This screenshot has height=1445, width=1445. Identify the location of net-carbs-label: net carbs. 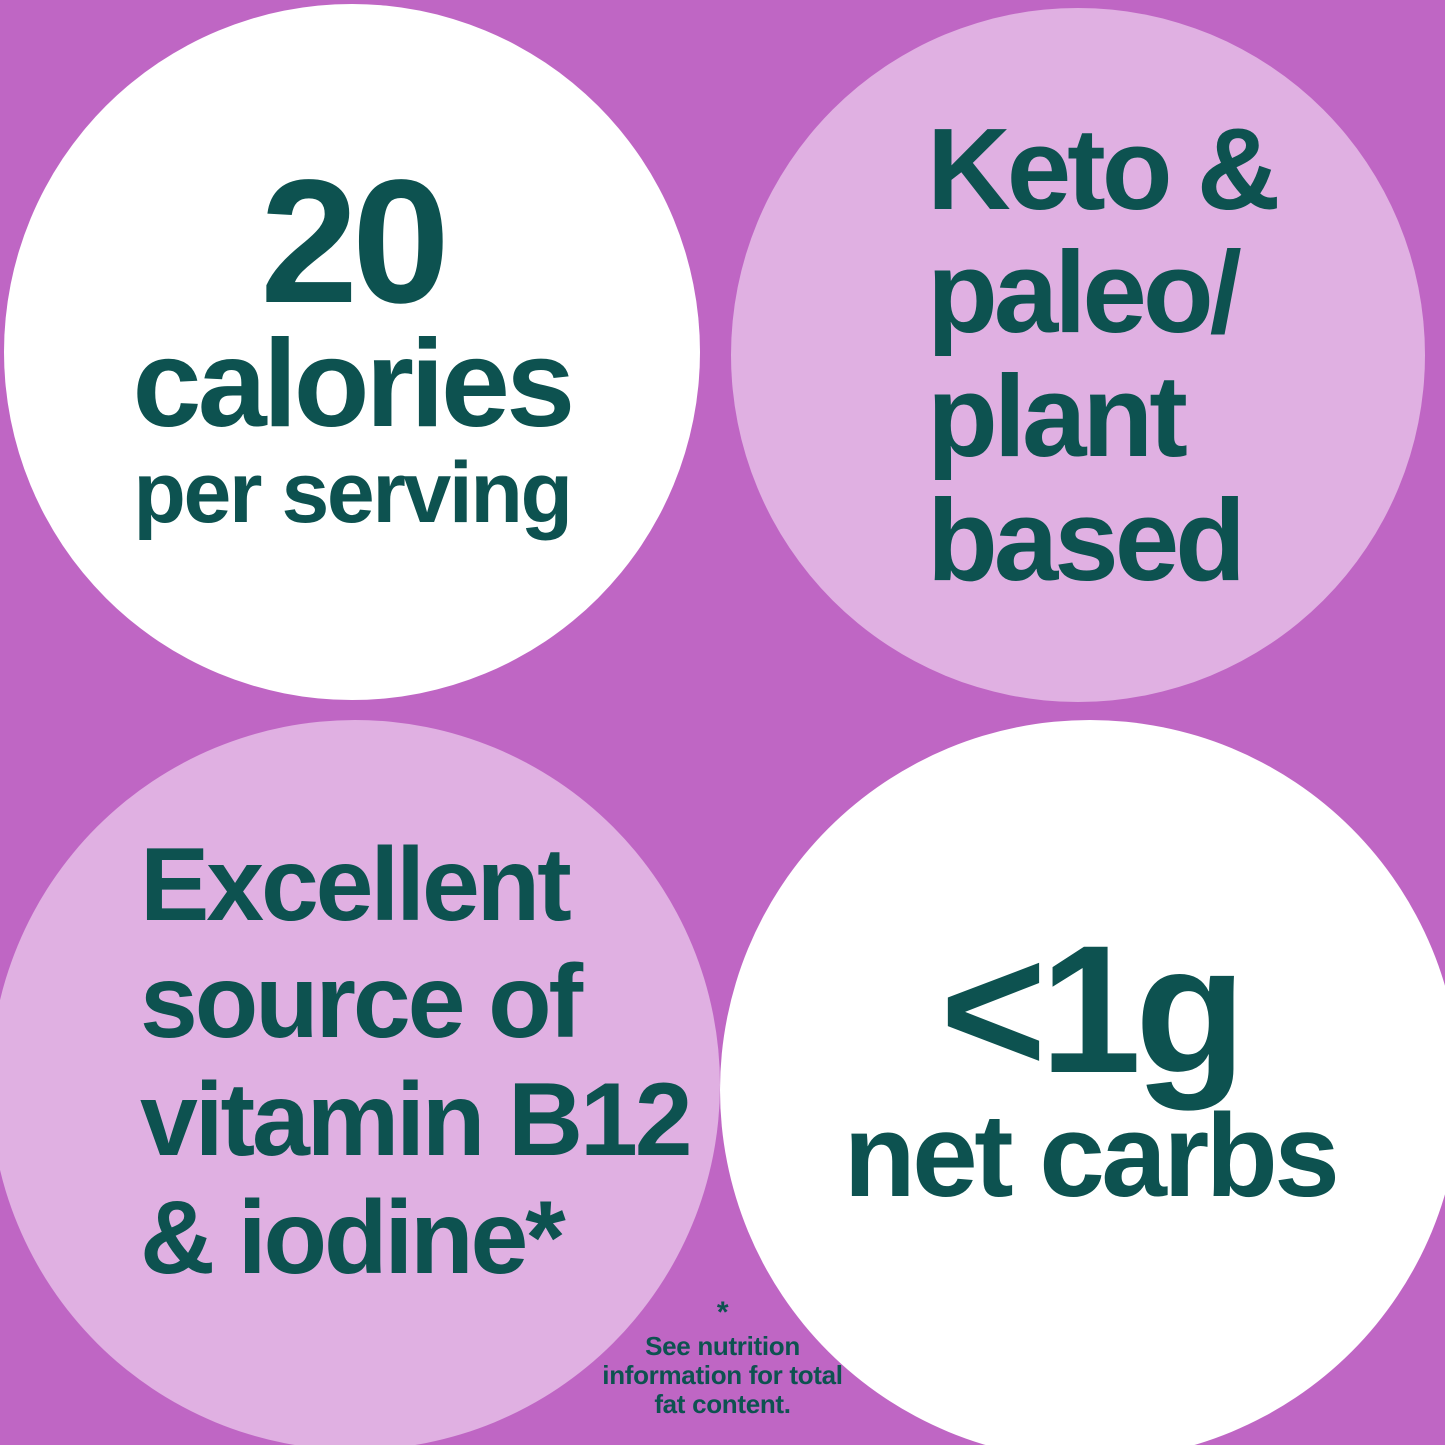
(1091, 1155).